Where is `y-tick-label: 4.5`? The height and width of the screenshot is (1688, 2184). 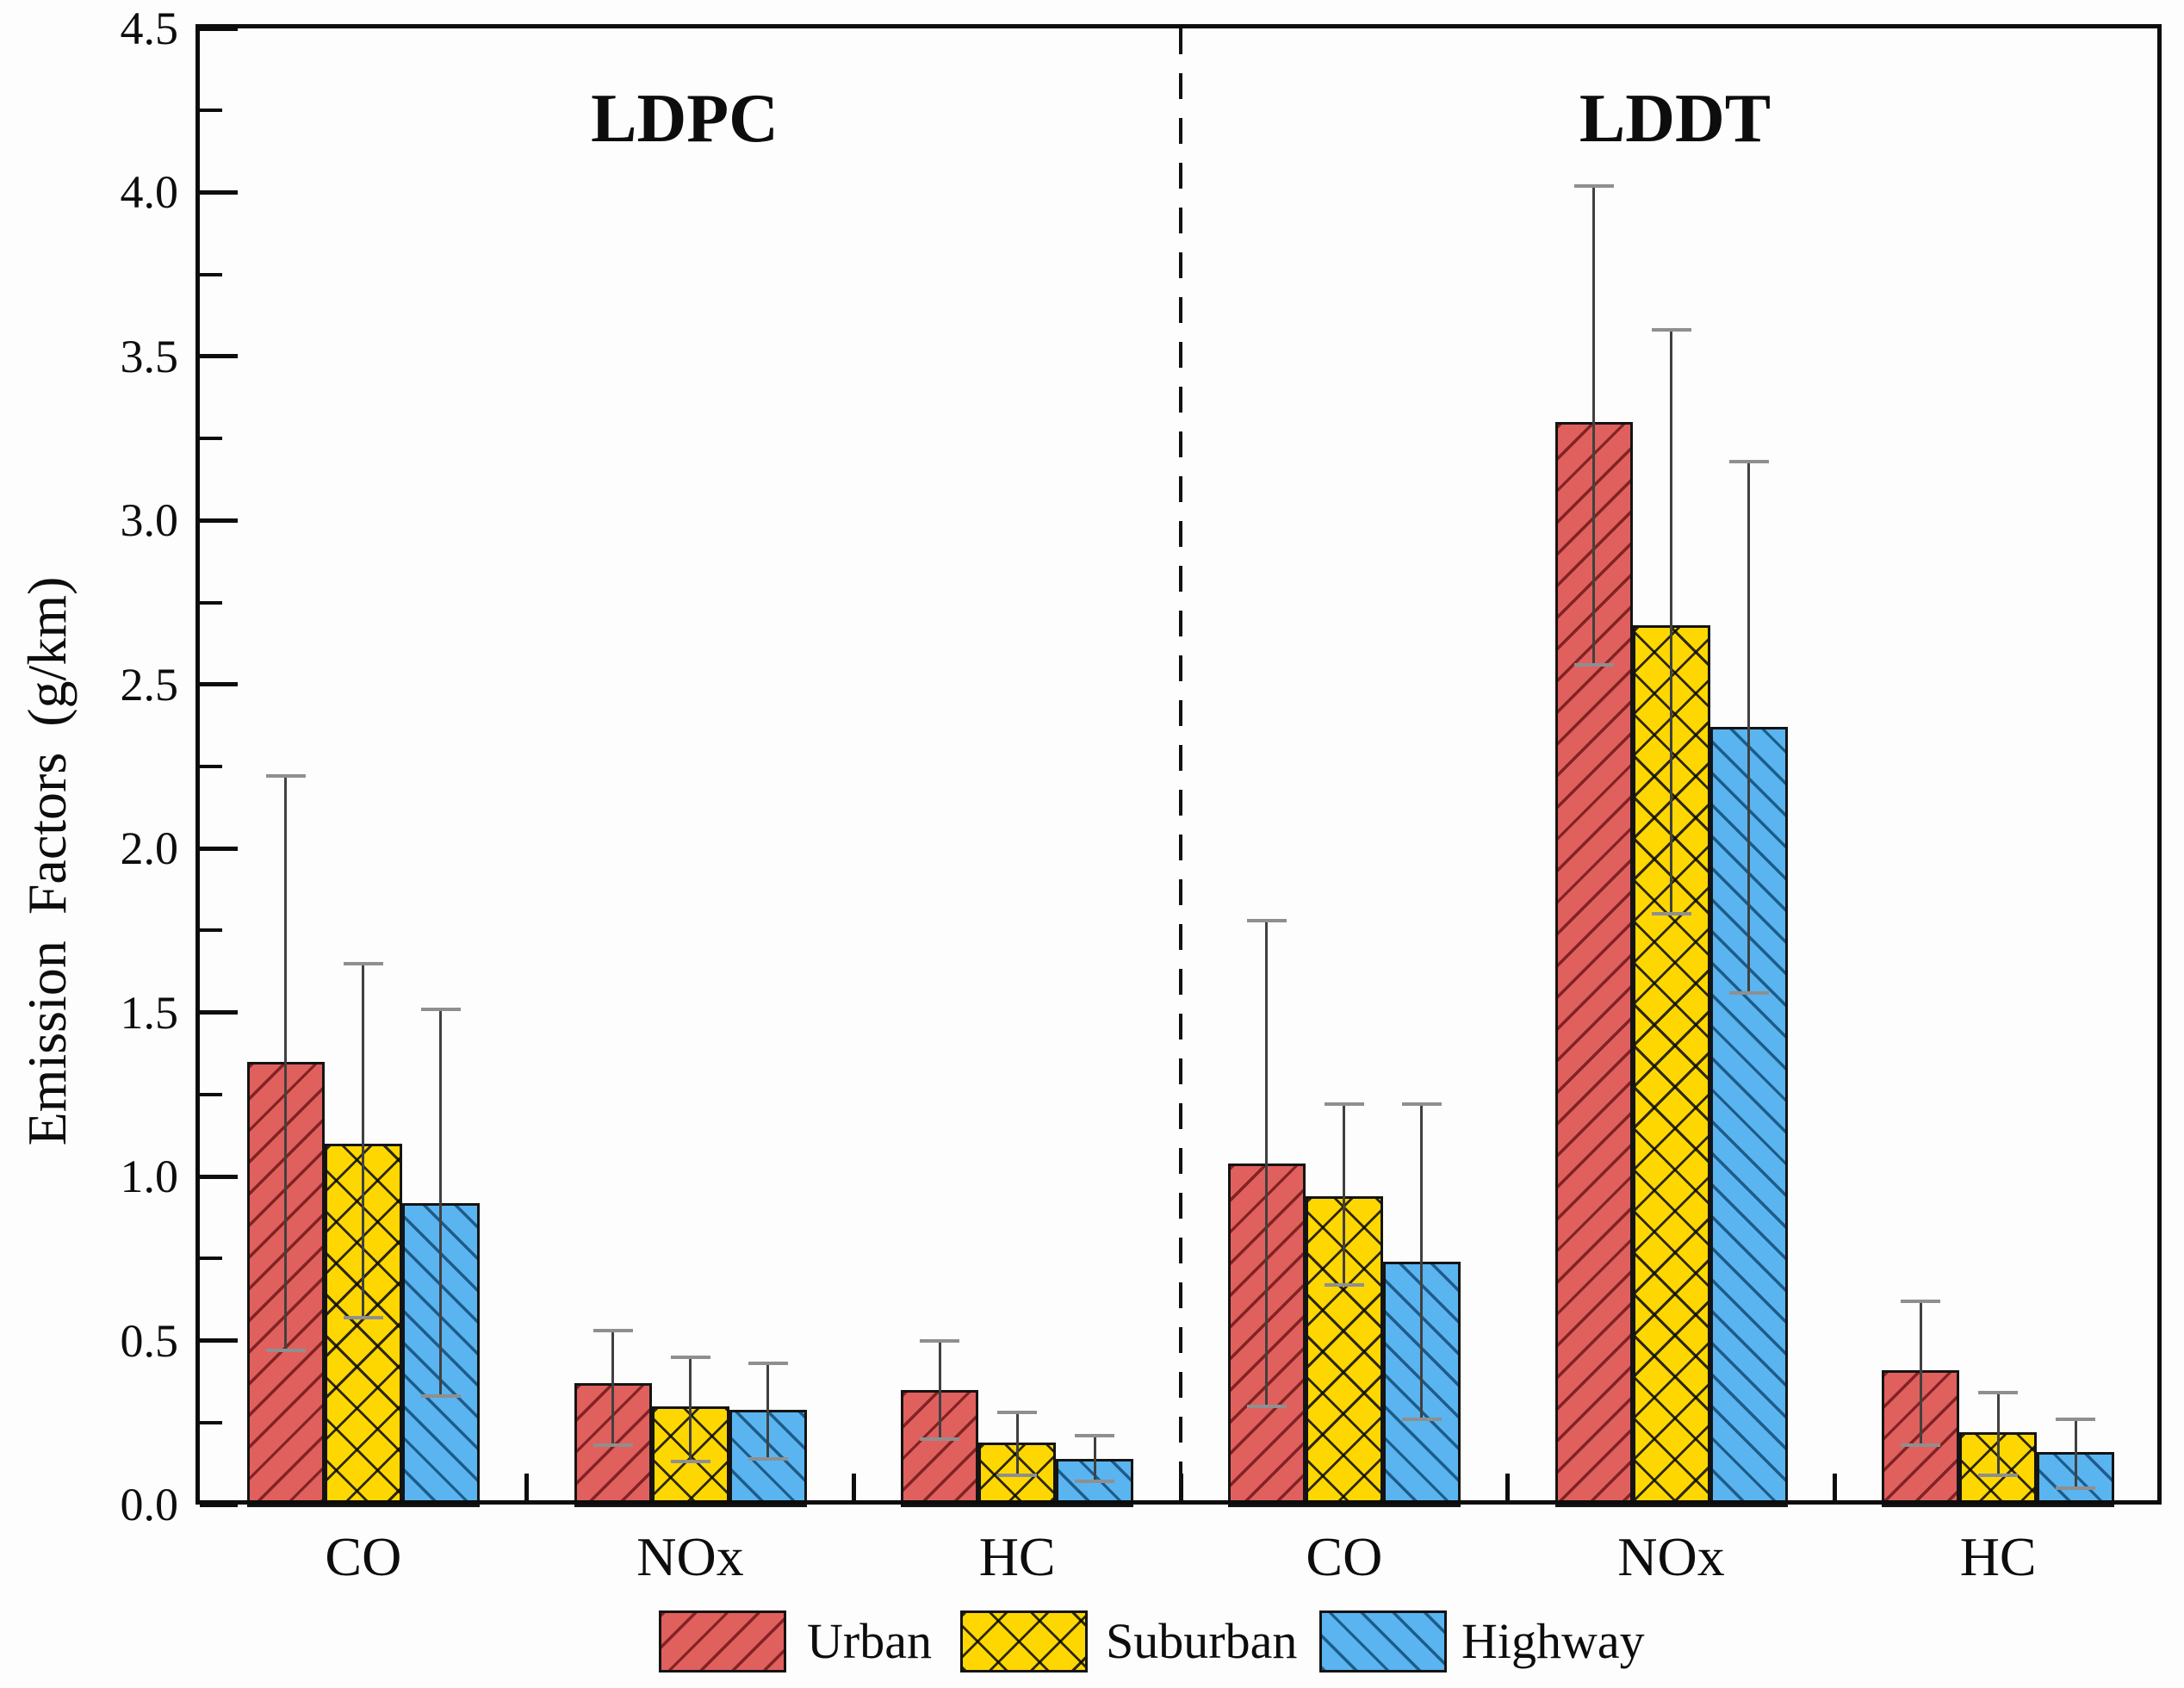 y-tick-label: 4.5 is located at coordinates (149, 29).